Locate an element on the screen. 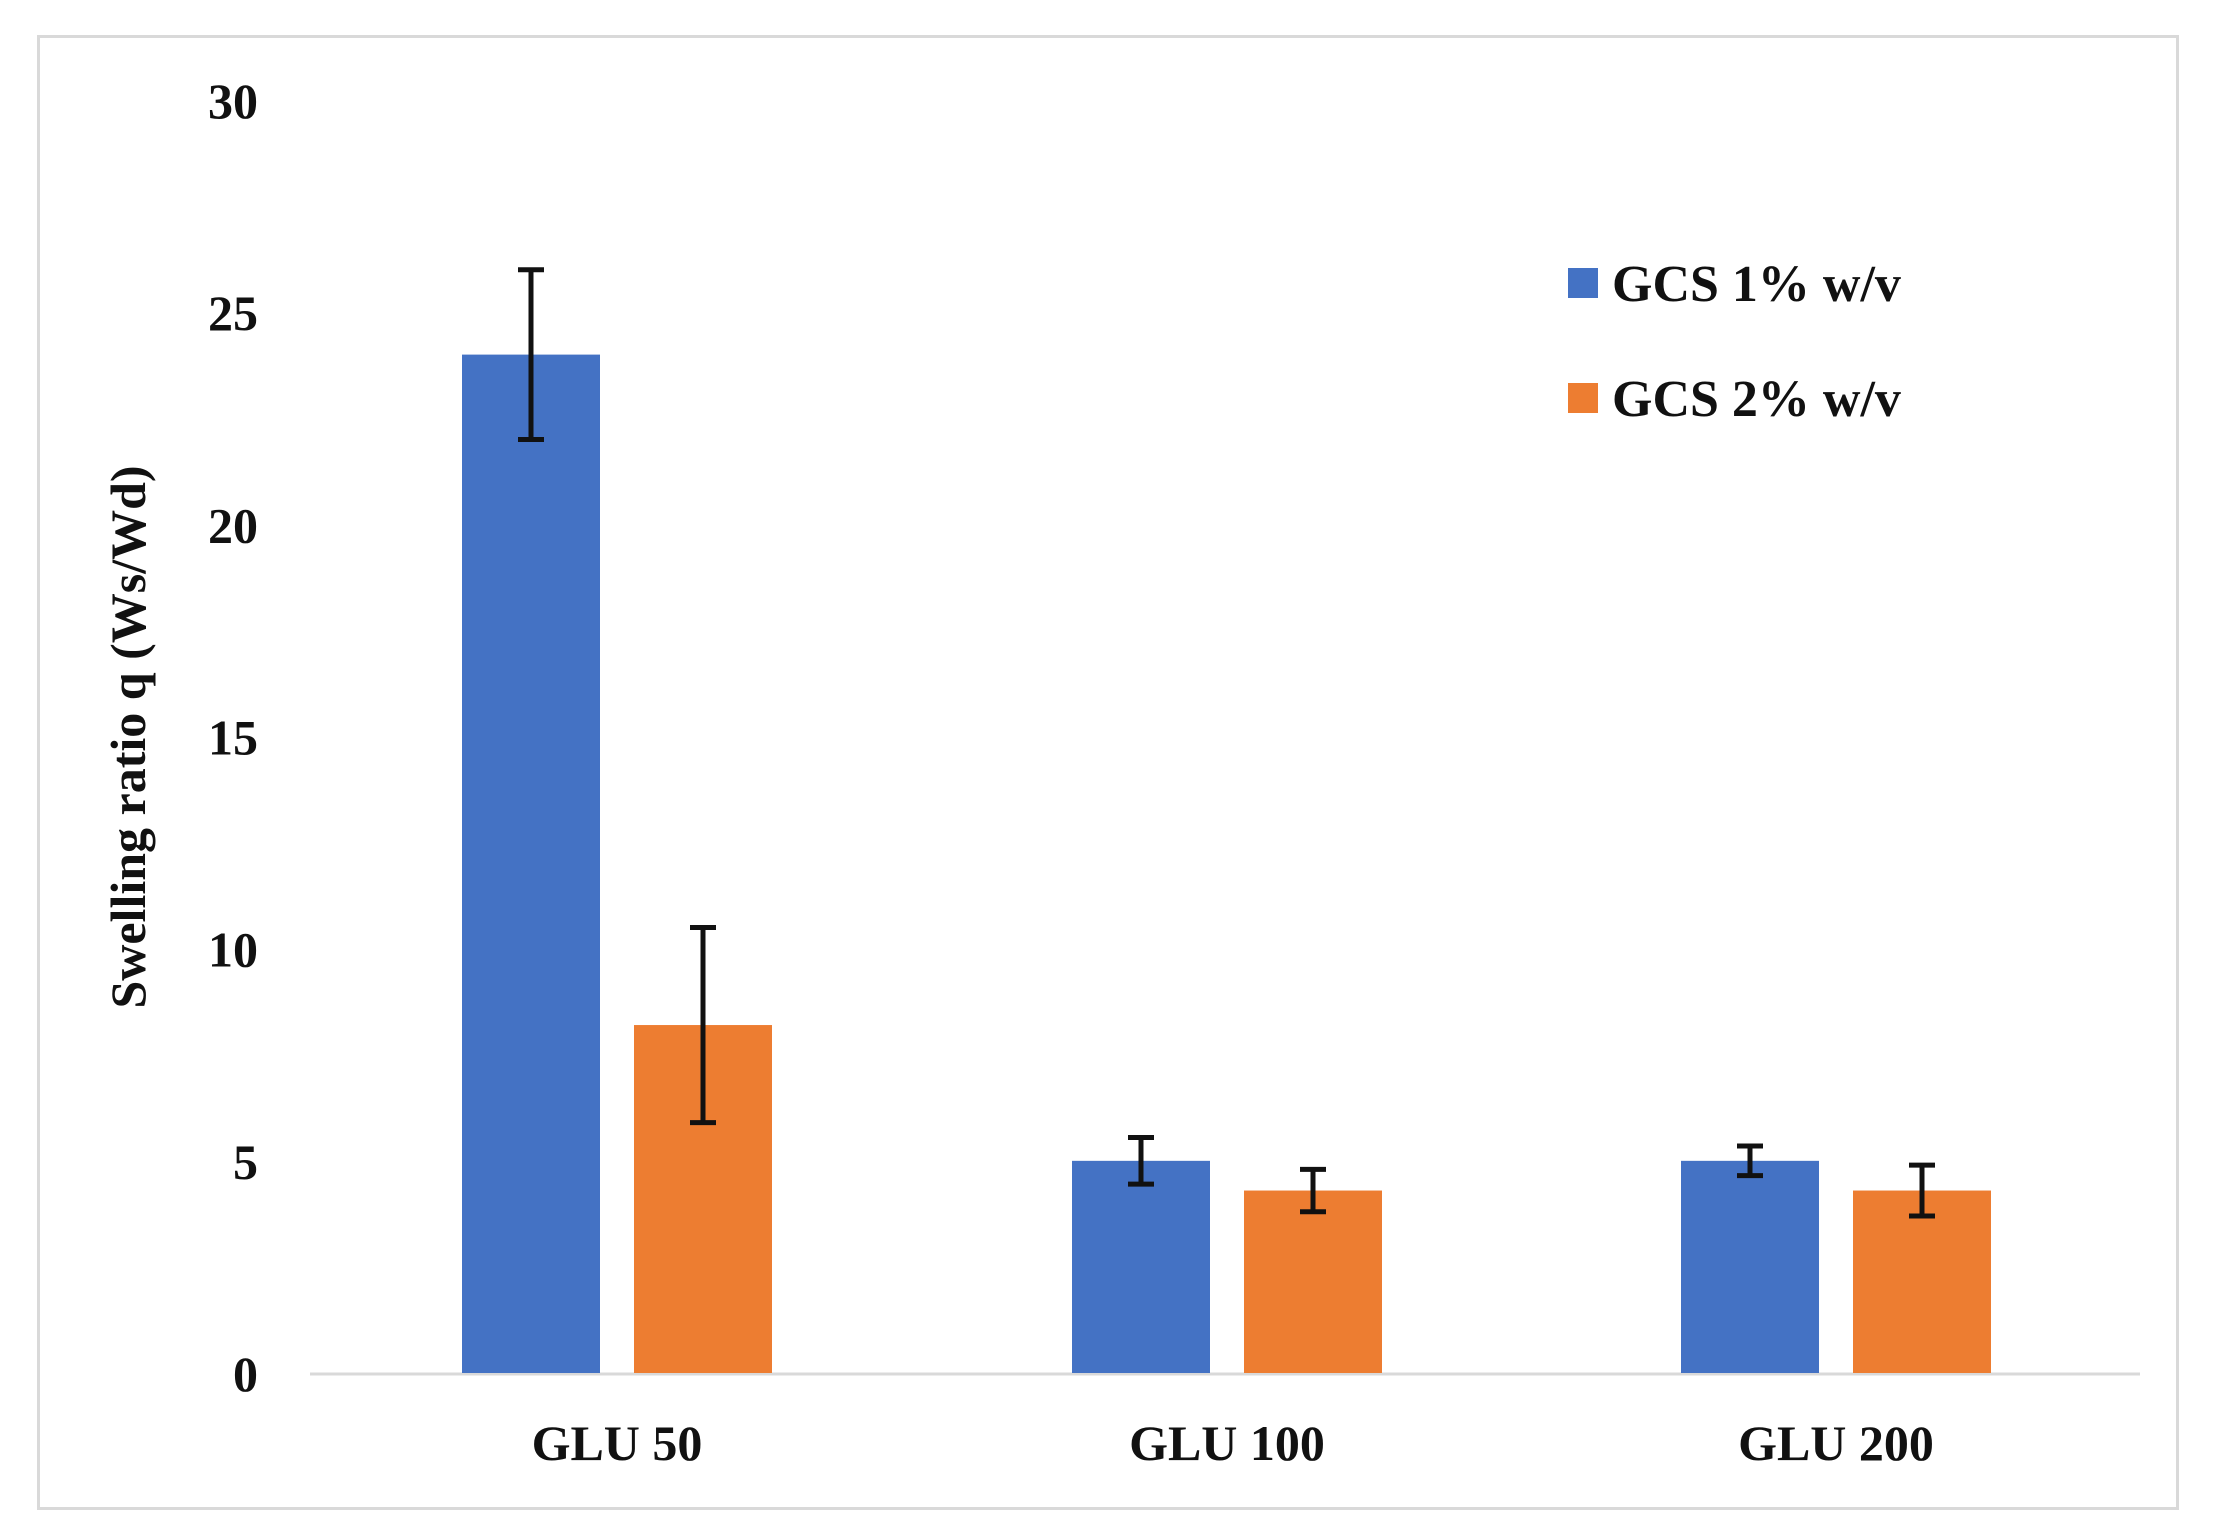 This screenshot has width=2214, height=1530. legend-label: GCS 2% w/v is located at coordinates (1756, 399).